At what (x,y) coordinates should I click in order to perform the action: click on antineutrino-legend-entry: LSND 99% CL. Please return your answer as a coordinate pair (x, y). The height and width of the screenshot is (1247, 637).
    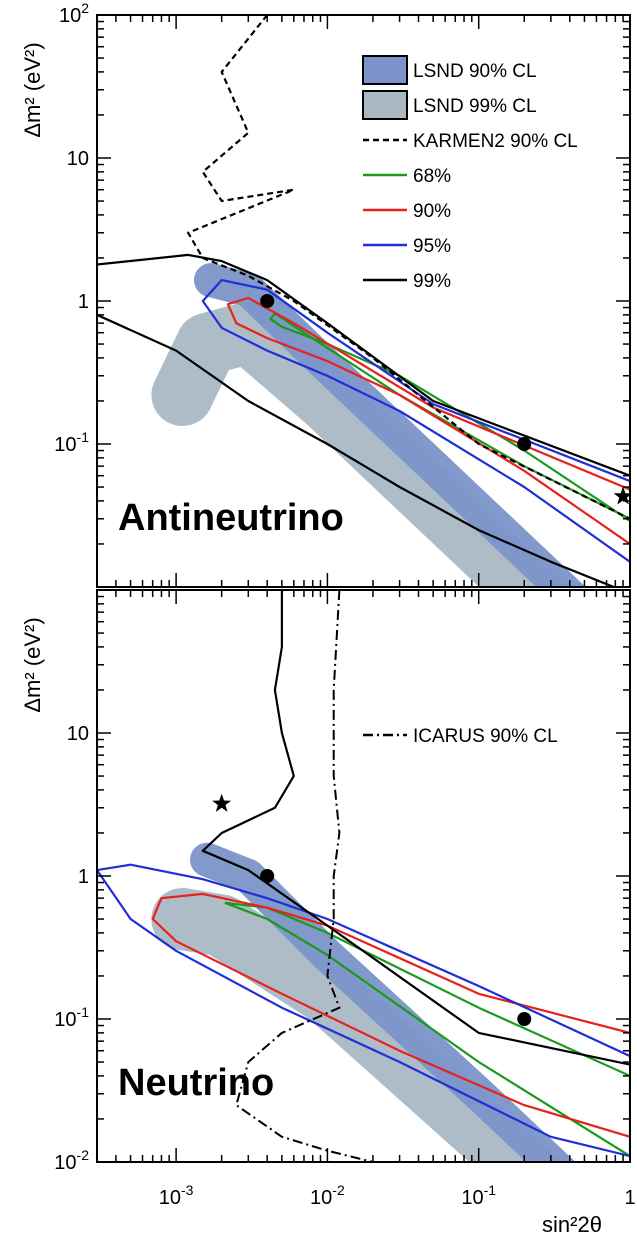
    Looking at the image, I should click on (449, 105).